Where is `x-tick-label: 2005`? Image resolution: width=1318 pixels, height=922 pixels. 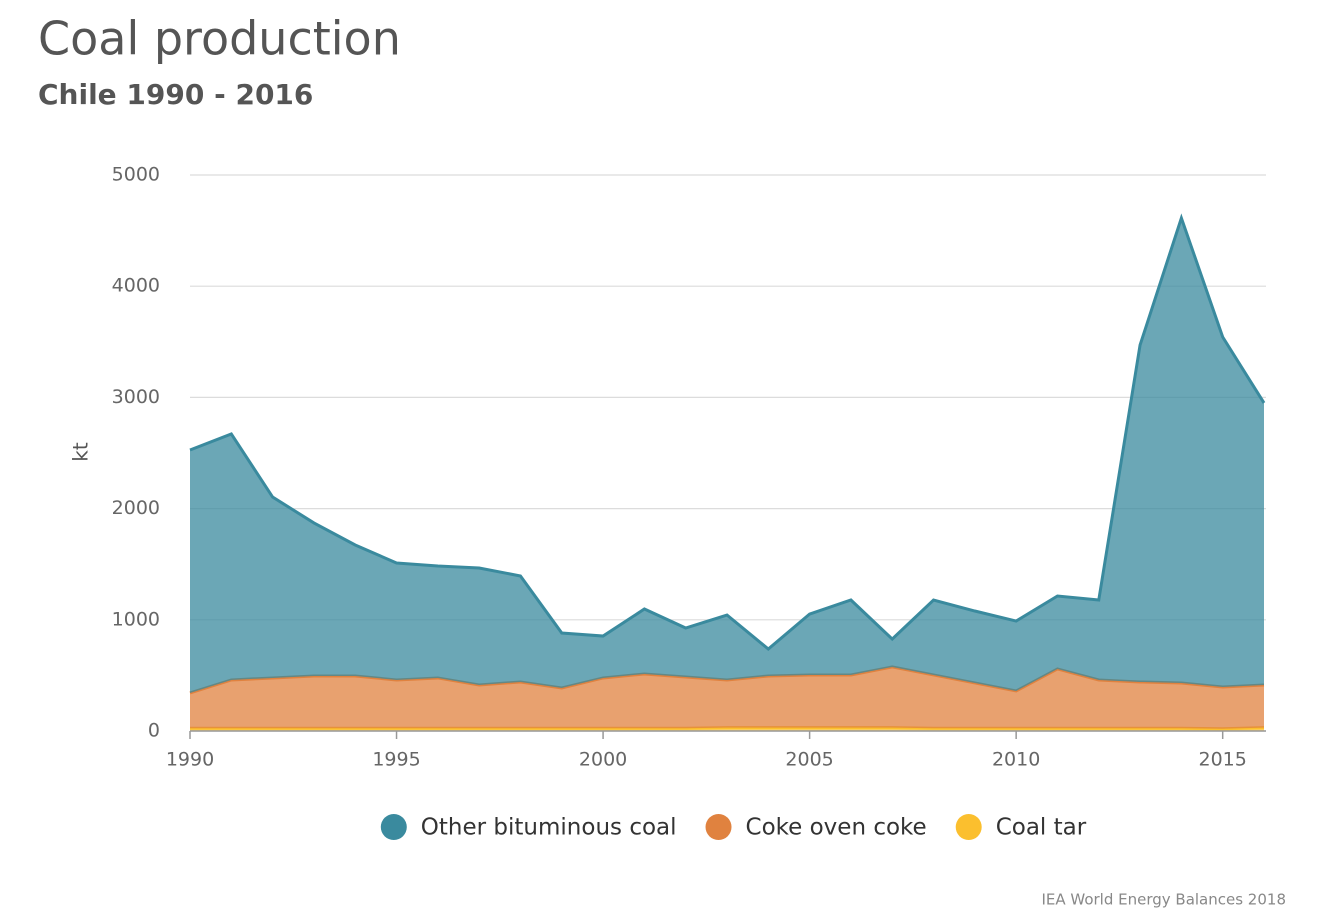 x-tick-label: 2005 is located at coordinates (809, 760).